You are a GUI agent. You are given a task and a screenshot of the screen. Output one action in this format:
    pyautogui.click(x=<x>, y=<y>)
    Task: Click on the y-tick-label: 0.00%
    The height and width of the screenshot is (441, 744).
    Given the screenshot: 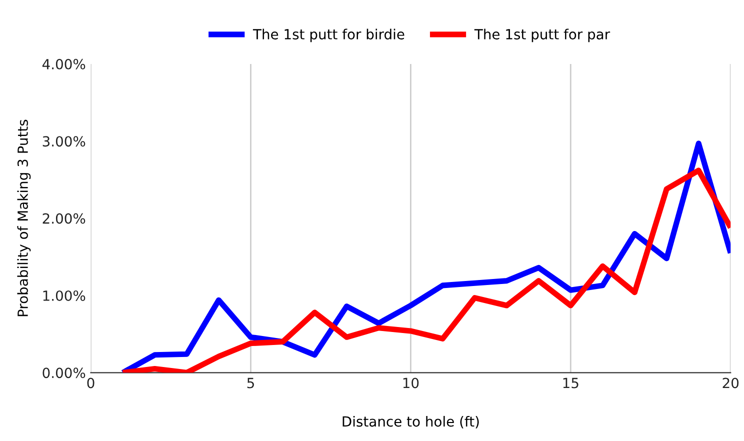 What is the action you would take?
    pyautogui.click(x=64, y=373)
    